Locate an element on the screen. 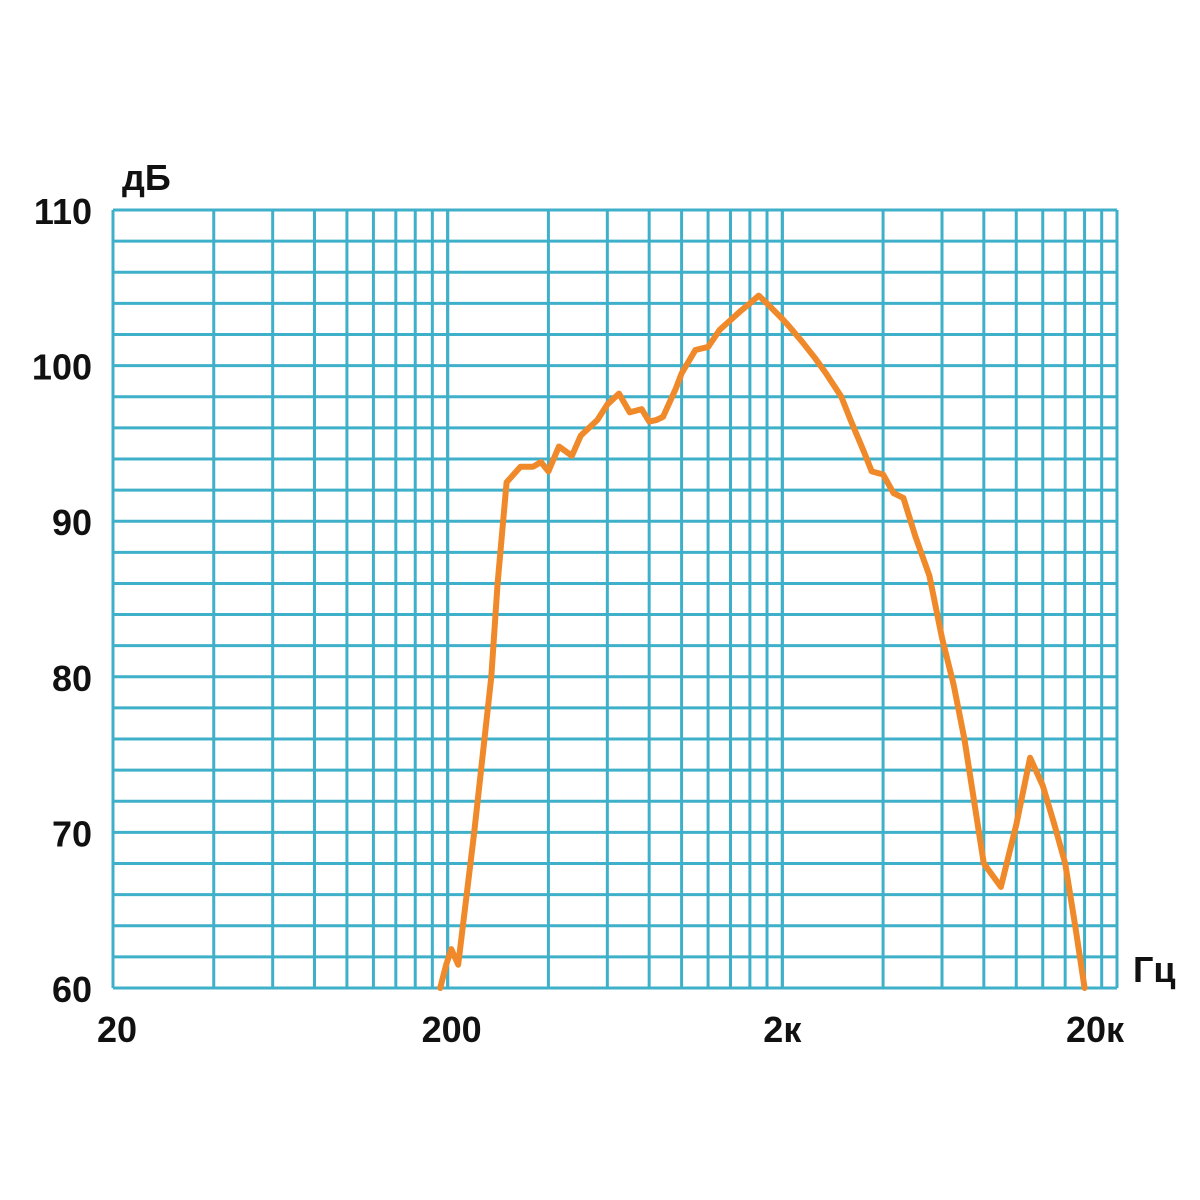 This screenshot has width=1200, height=1200. x-tick-label: 2к is located at coordinates (782, 1029).